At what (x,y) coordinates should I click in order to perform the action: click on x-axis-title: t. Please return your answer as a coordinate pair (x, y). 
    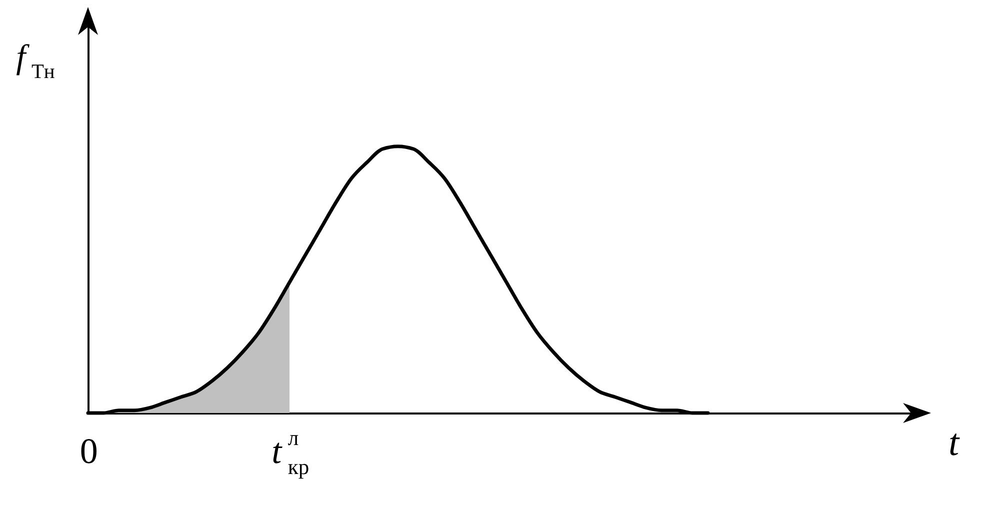
    Looking at the image, I should click on (954, 443).